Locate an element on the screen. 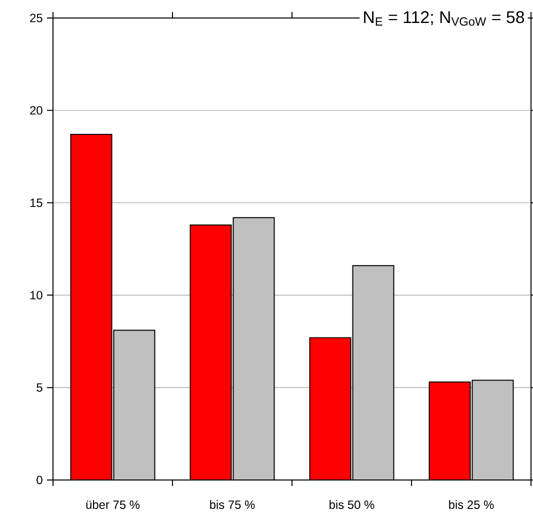  y-tick-label: 20 is located at coordinates (36, 110).